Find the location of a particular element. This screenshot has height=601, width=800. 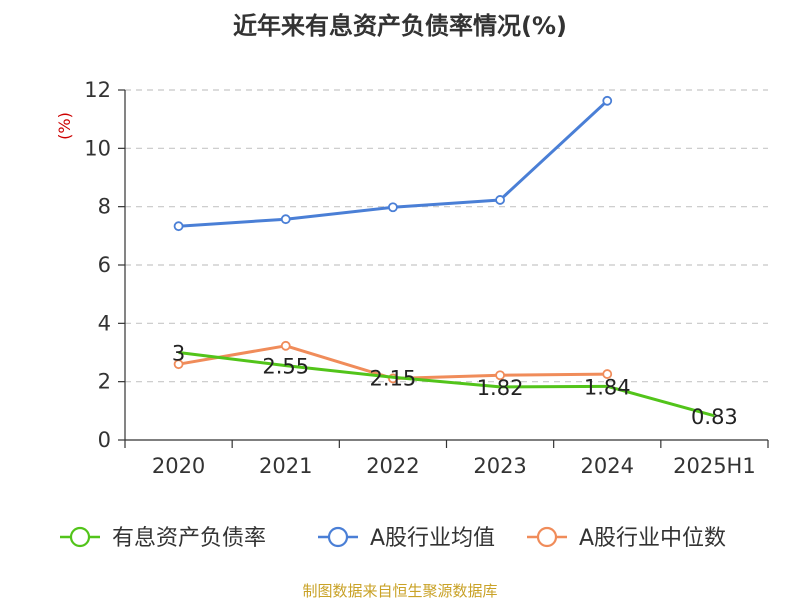

x-tick-label: 2022 is located at coordinates (392, 466).